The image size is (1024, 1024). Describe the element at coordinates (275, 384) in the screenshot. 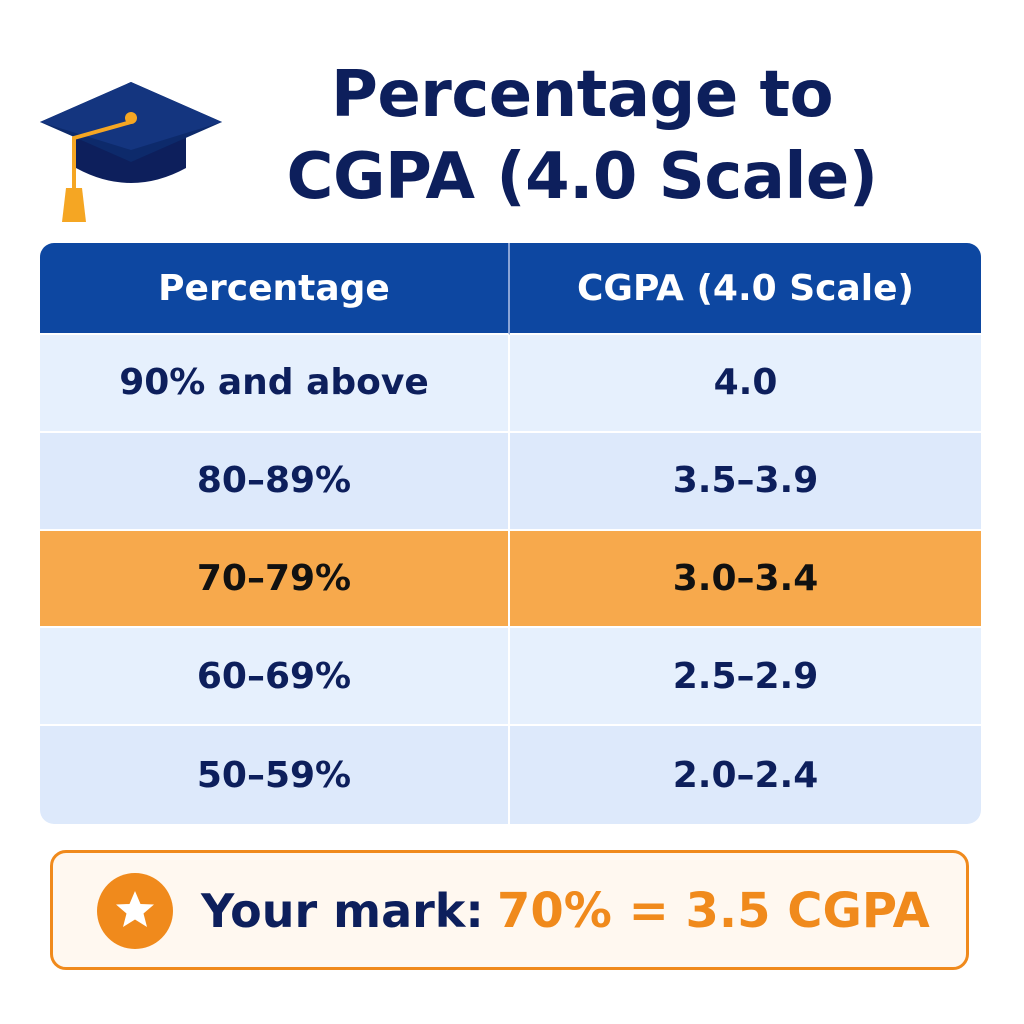

I see `table-cell-percentage: 90% and above` at that location.